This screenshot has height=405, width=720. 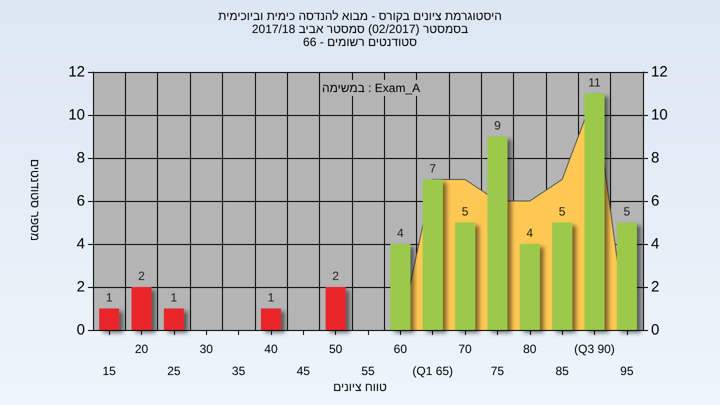 What do you see at coordinates (335, 349) in the screenshot?
I see `x-tick-label: 50` at bounding box center [335, 349].